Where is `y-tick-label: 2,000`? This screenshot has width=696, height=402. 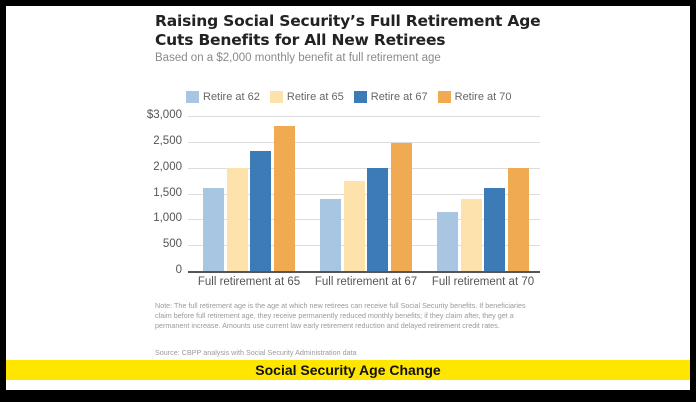
y-tick-label: 2,000 is located at coordinates (167, 166).